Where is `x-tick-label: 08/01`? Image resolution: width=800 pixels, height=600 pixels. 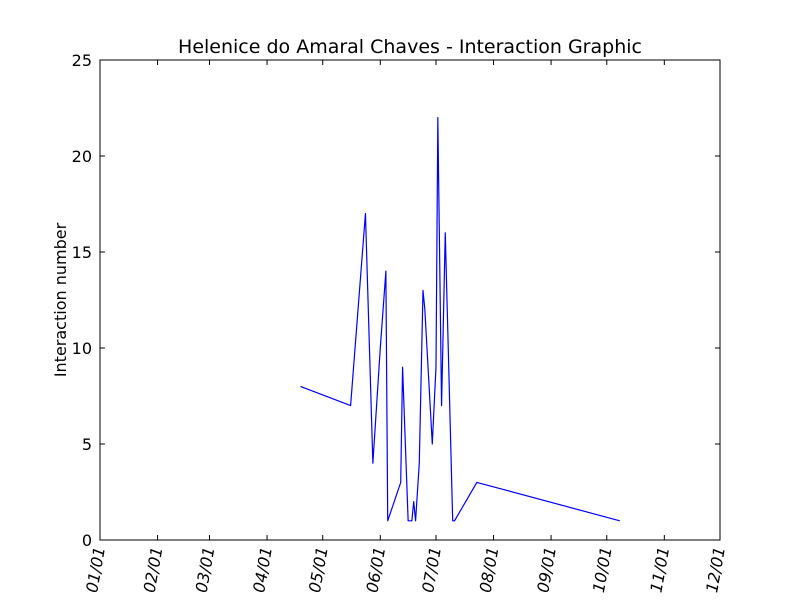
x-tick-label: 08/01 is located at coordinates (489, 569).